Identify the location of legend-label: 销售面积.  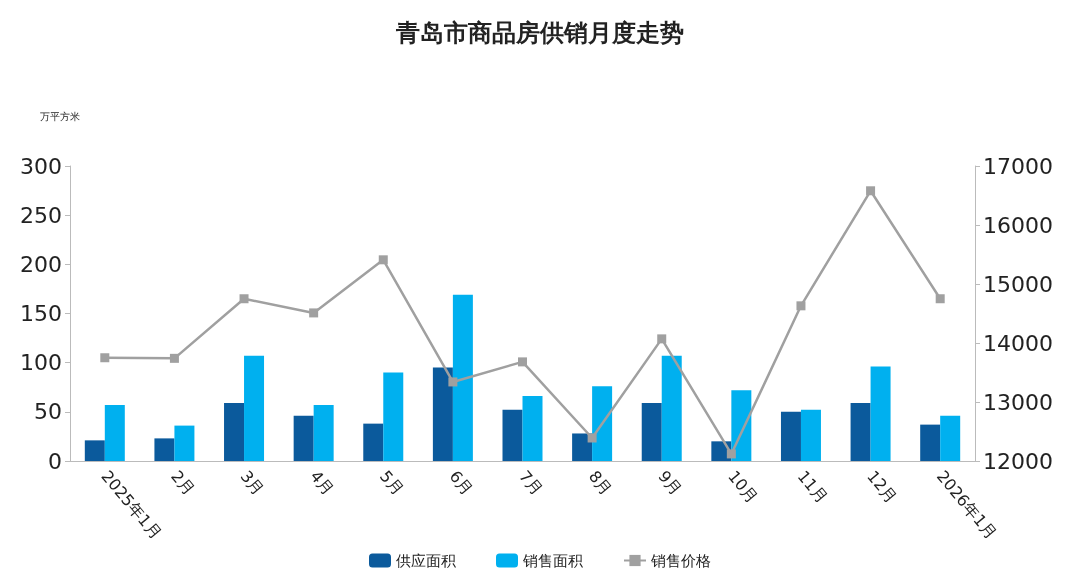
(552, 560).